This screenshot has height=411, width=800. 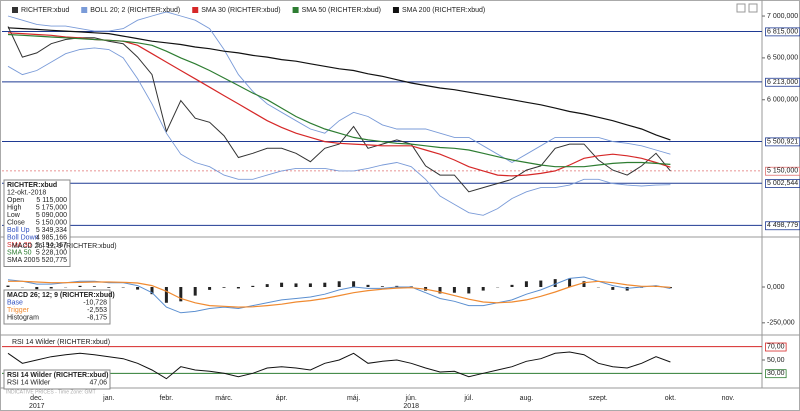 What do you see at coordinates (782, 225) in the screenshot?
I see `level-label: 4 498,779` at bounding box center [782, 225].